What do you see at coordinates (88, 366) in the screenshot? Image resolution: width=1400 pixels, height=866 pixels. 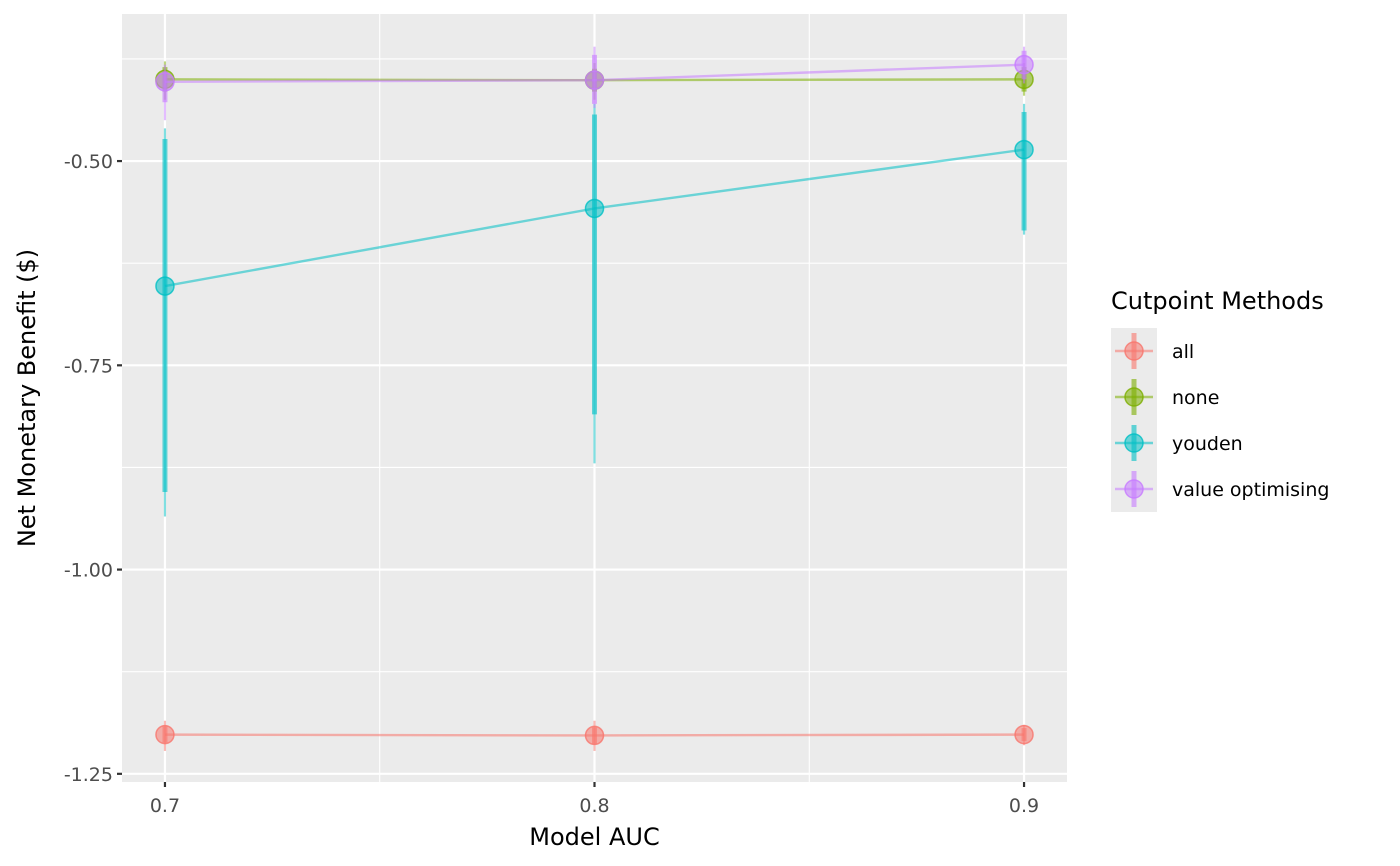 I see `y-tick-label: -0.75` at bounding box center [88, 366].